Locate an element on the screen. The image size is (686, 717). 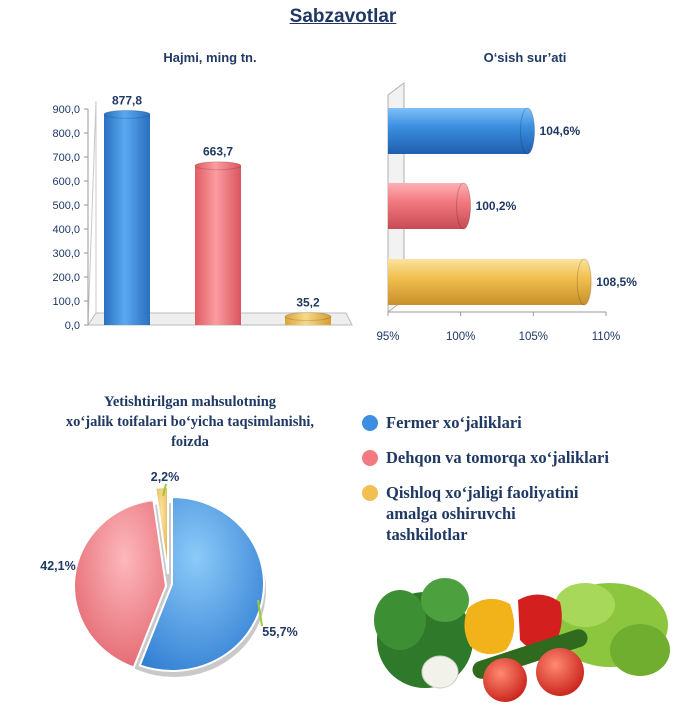
y-tick-label: 0,0 is located at coordinates (72, 326).